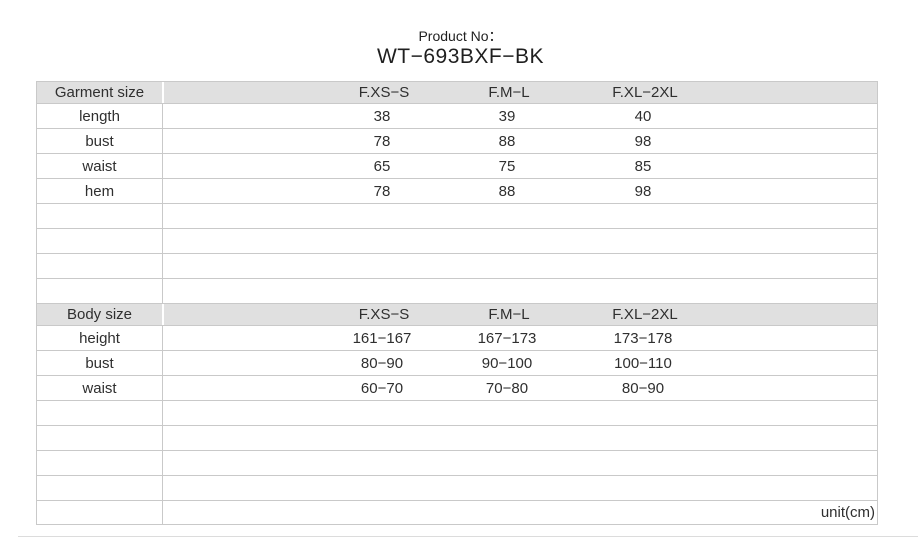  I want to click on title-block: Product No： WT−693BXF−BK, so click(460, 47).